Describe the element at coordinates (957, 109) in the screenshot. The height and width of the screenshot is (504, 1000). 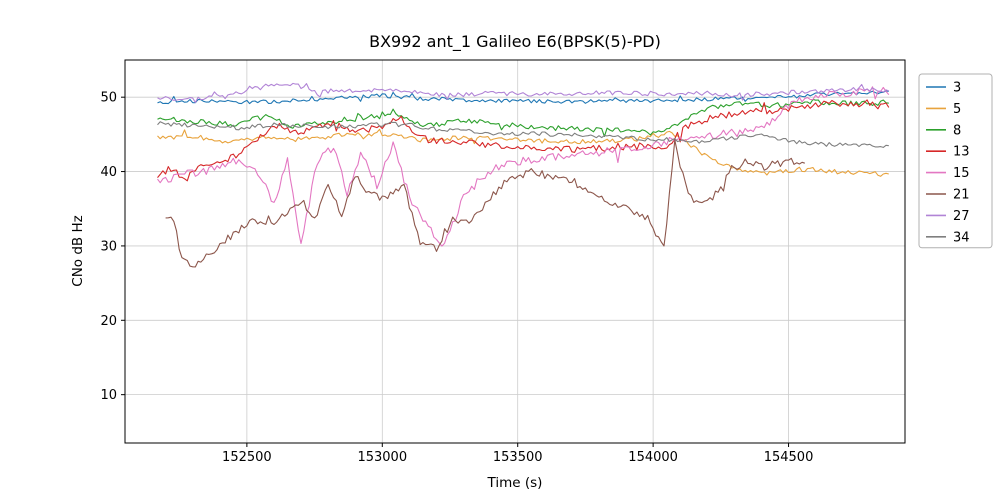
I see `legend-label: 5` at that location.